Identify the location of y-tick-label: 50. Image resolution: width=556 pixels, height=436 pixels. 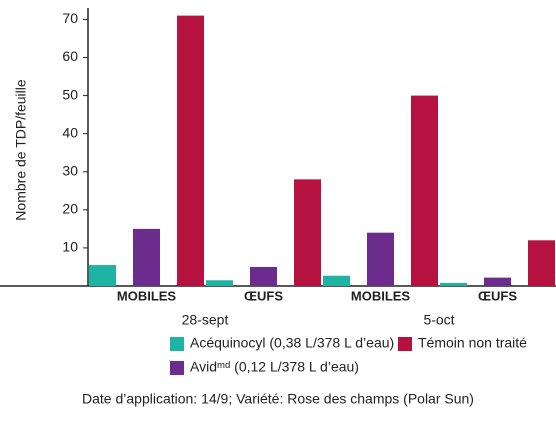
(70, 94).